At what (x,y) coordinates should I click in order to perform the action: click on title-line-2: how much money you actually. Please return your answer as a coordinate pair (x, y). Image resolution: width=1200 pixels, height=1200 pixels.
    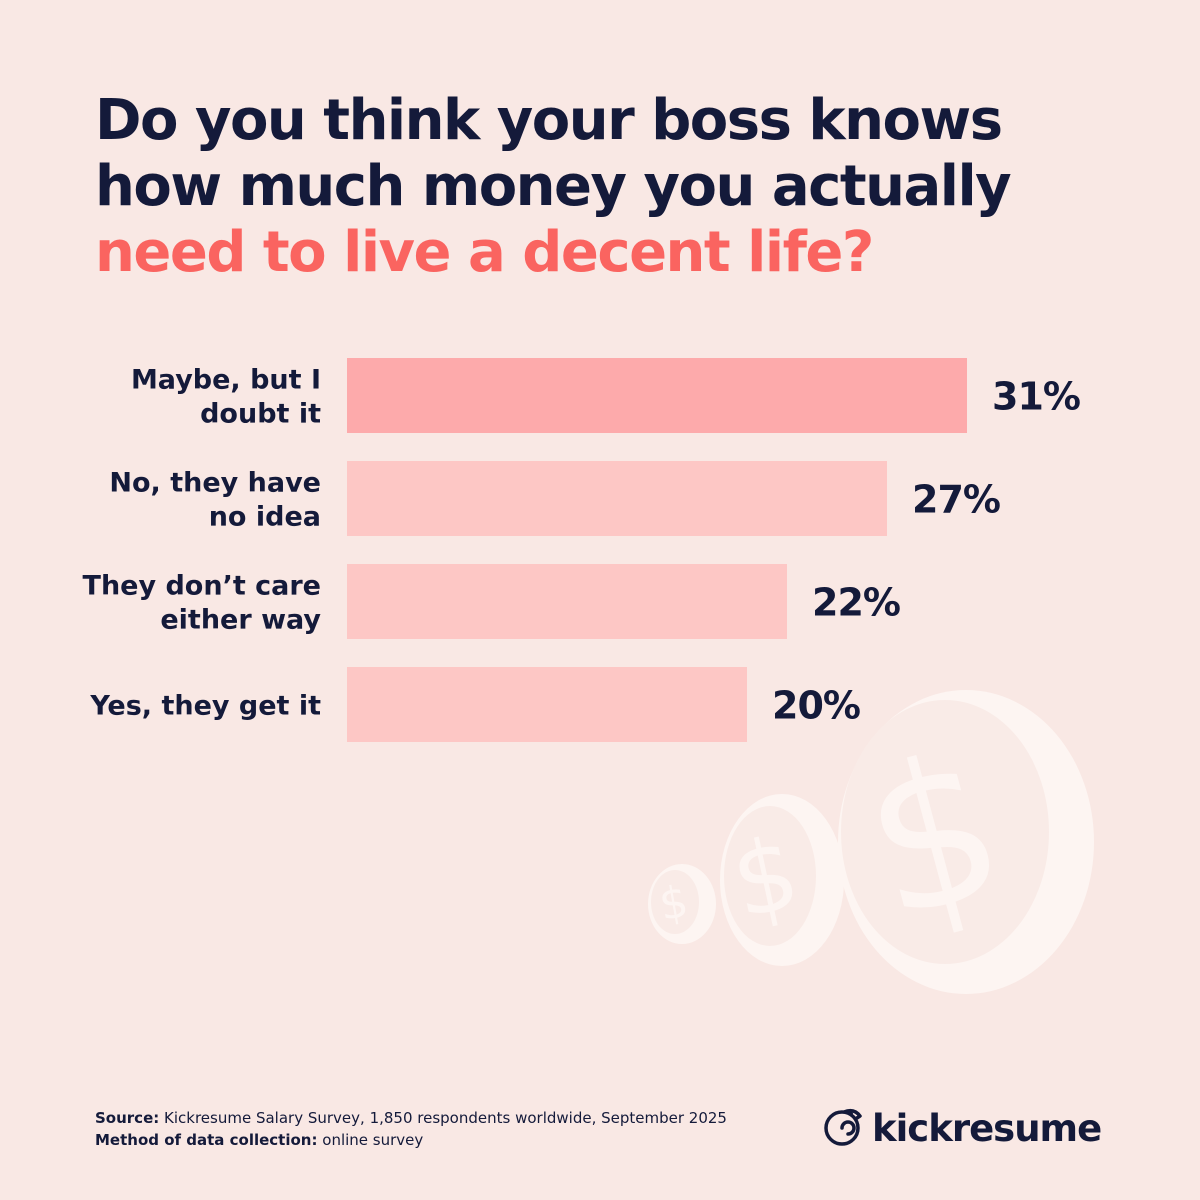
    Looking at the image, I should click on (553, 186).